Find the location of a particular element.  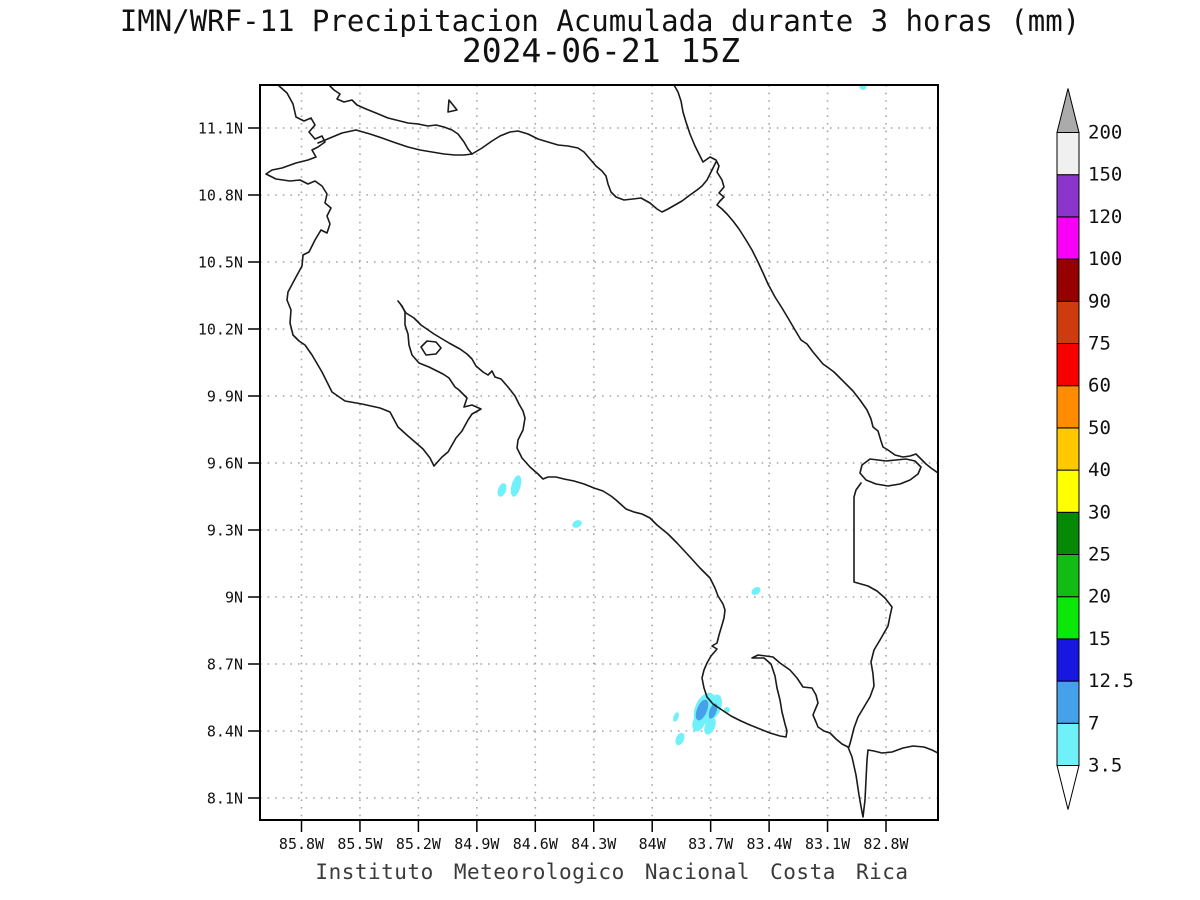

colorbar-label: 90 is located at coordinates (1099, 301).